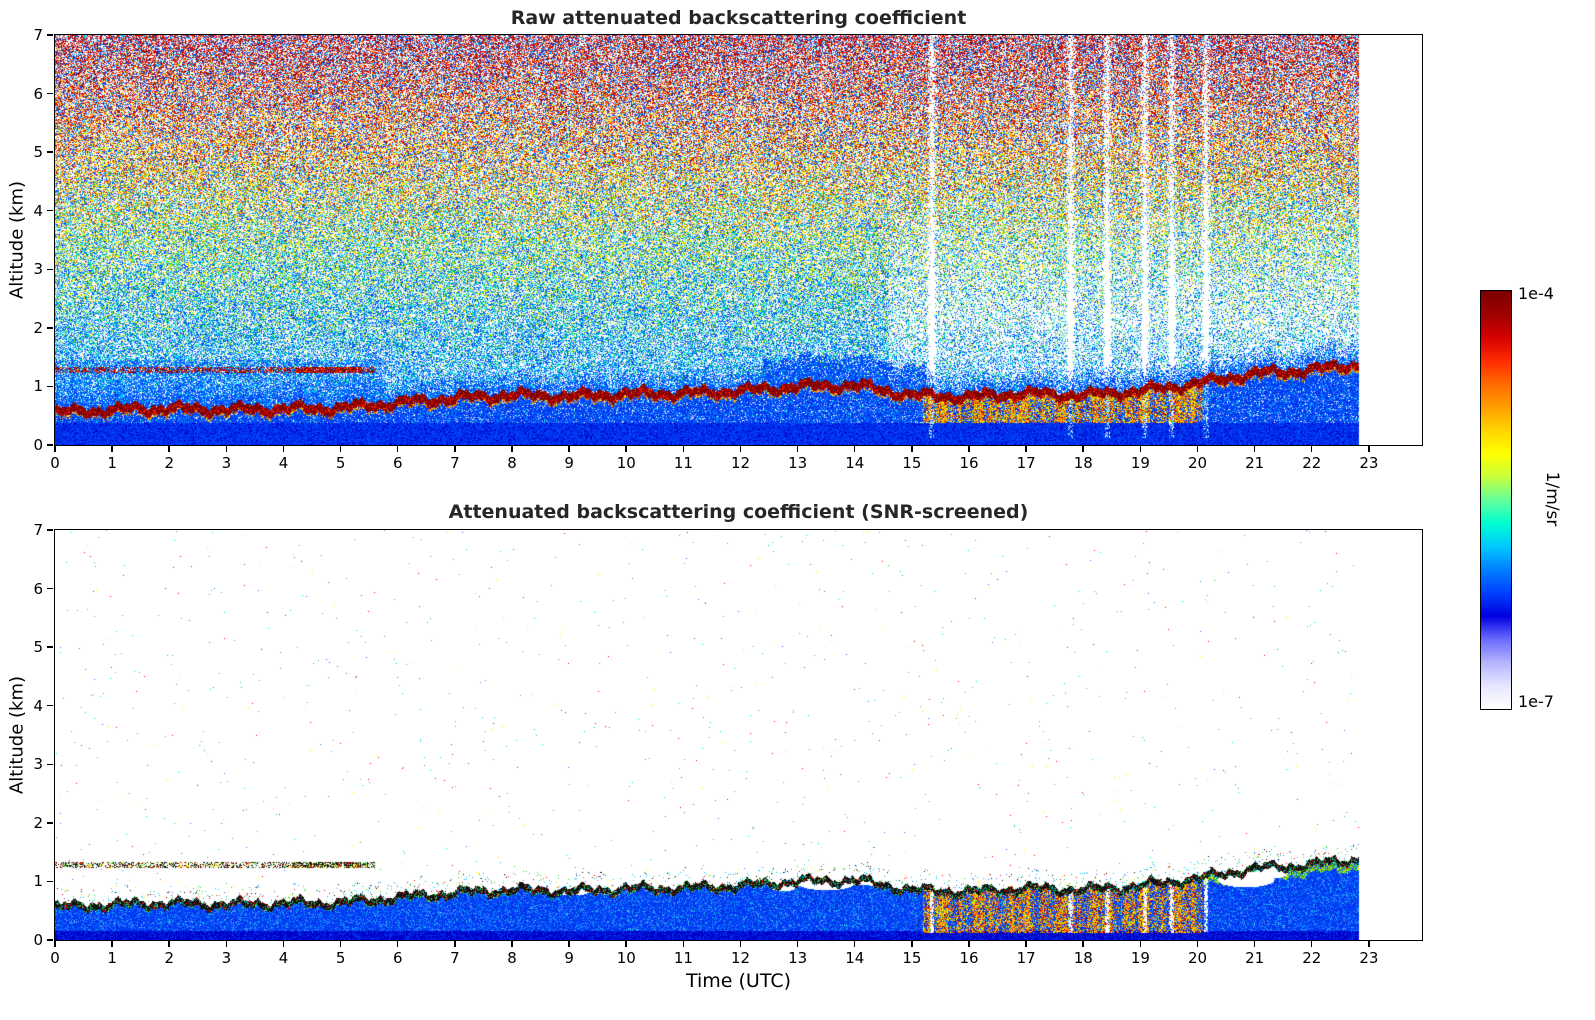 The image size is (1595, 1020). Describe the element at coordinates (112, 958) in the screenshot. I see `x-tick-label: 1` at that location.